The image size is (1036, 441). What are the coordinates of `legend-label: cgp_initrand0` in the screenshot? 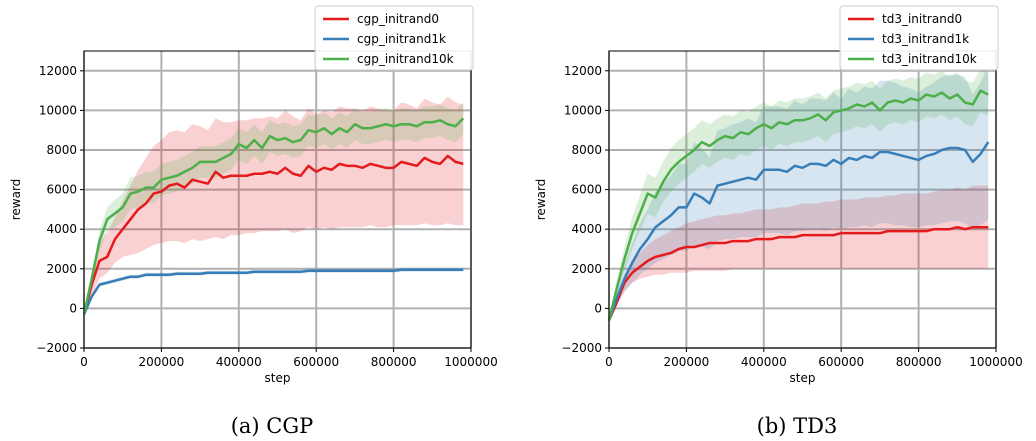 It's located at (398, 19).